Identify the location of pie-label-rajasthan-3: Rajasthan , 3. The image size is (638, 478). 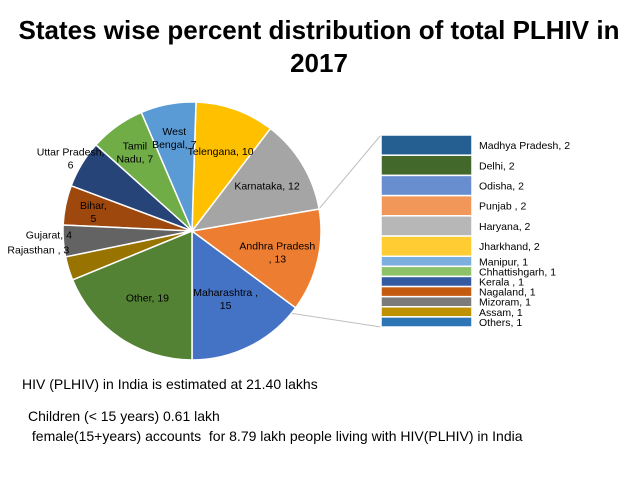
(38, 251).